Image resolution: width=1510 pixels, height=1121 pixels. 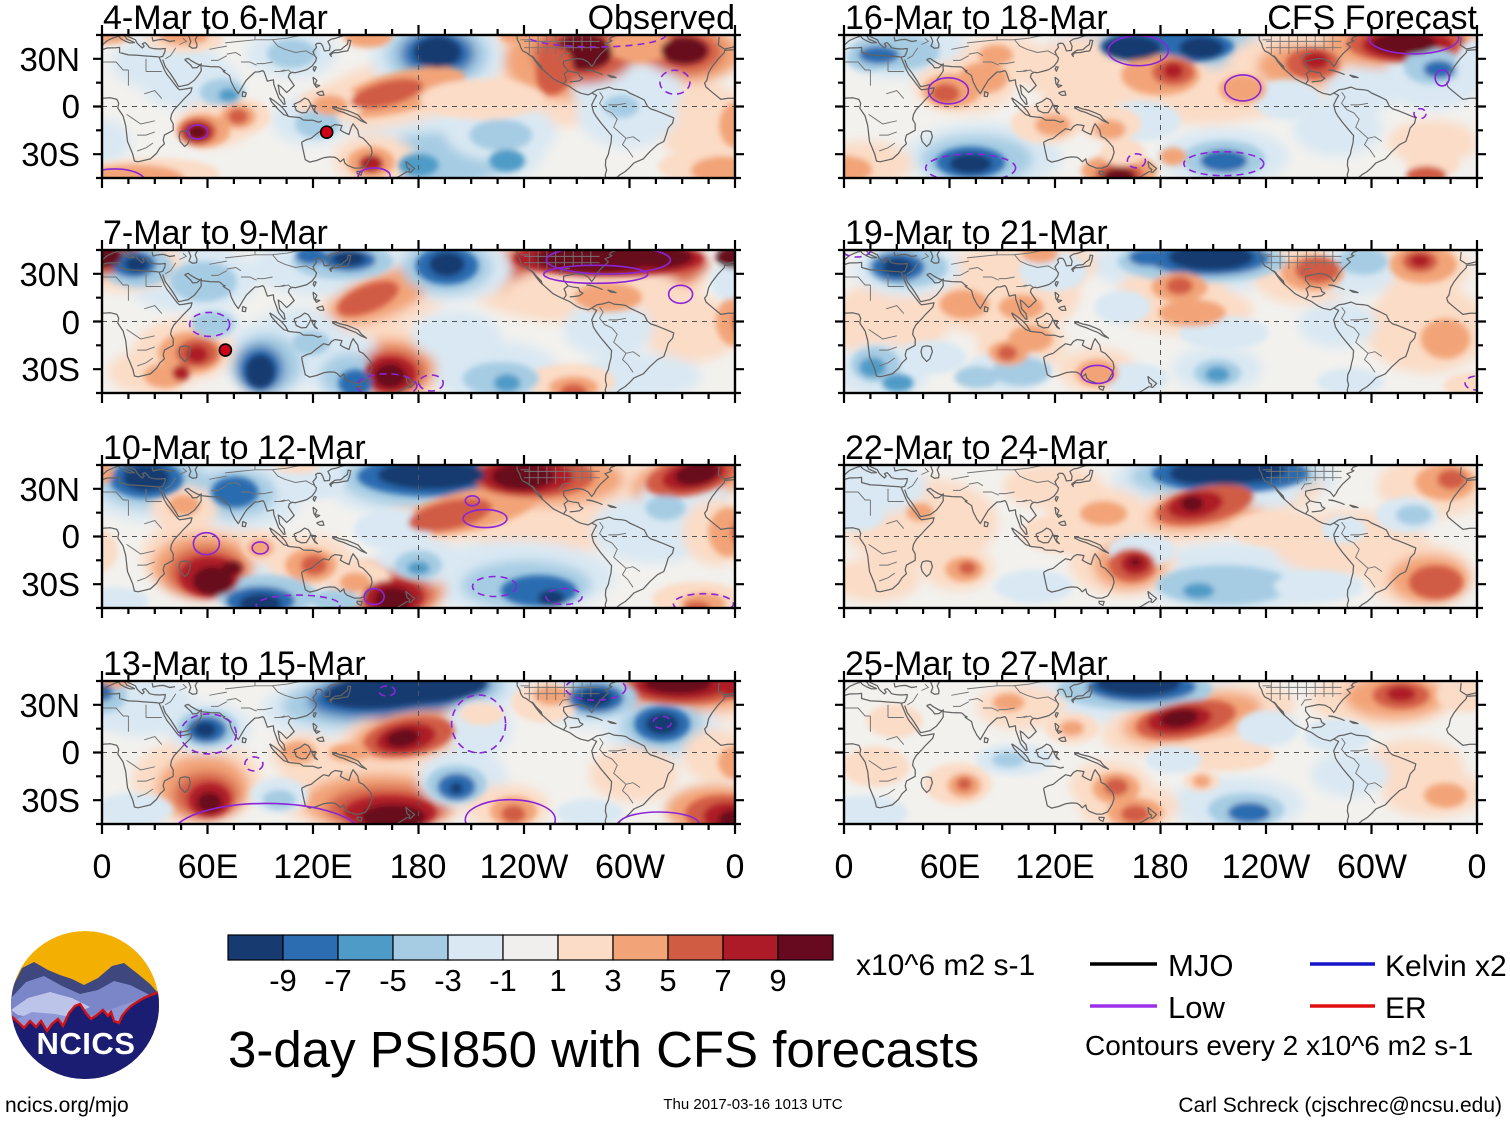 I want to click on svg-text:3-day PSI850 with CFS forecast: 3-day PSI850 with CFS forecasts, so click(x=603, y=1049).